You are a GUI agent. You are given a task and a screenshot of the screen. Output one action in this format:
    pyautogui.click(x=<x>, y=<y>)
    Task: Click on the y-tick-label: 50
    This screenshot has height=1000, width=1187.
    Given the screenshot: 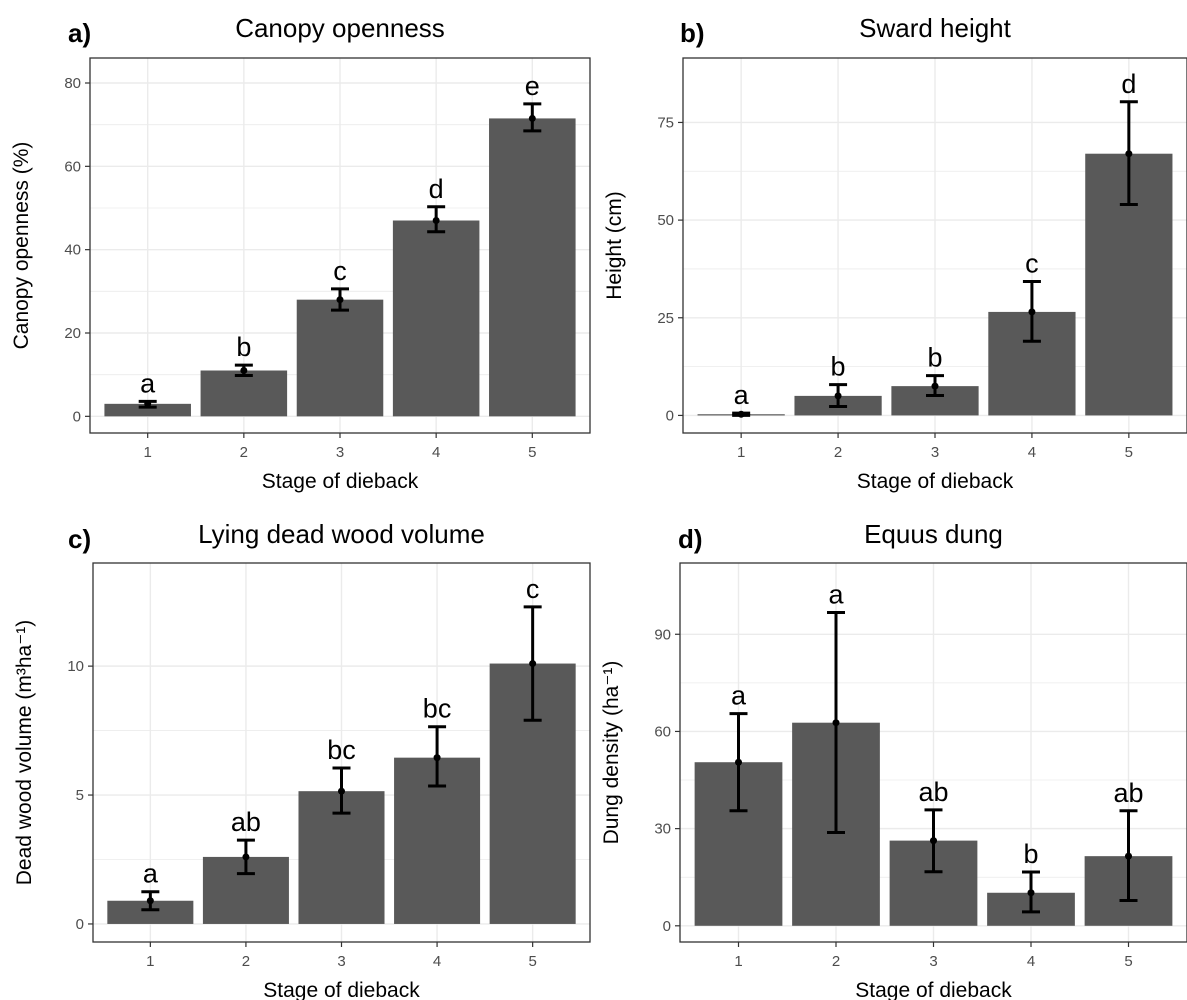 What is the action you would take?
    pyautogui.click(x=665, y=220)
    